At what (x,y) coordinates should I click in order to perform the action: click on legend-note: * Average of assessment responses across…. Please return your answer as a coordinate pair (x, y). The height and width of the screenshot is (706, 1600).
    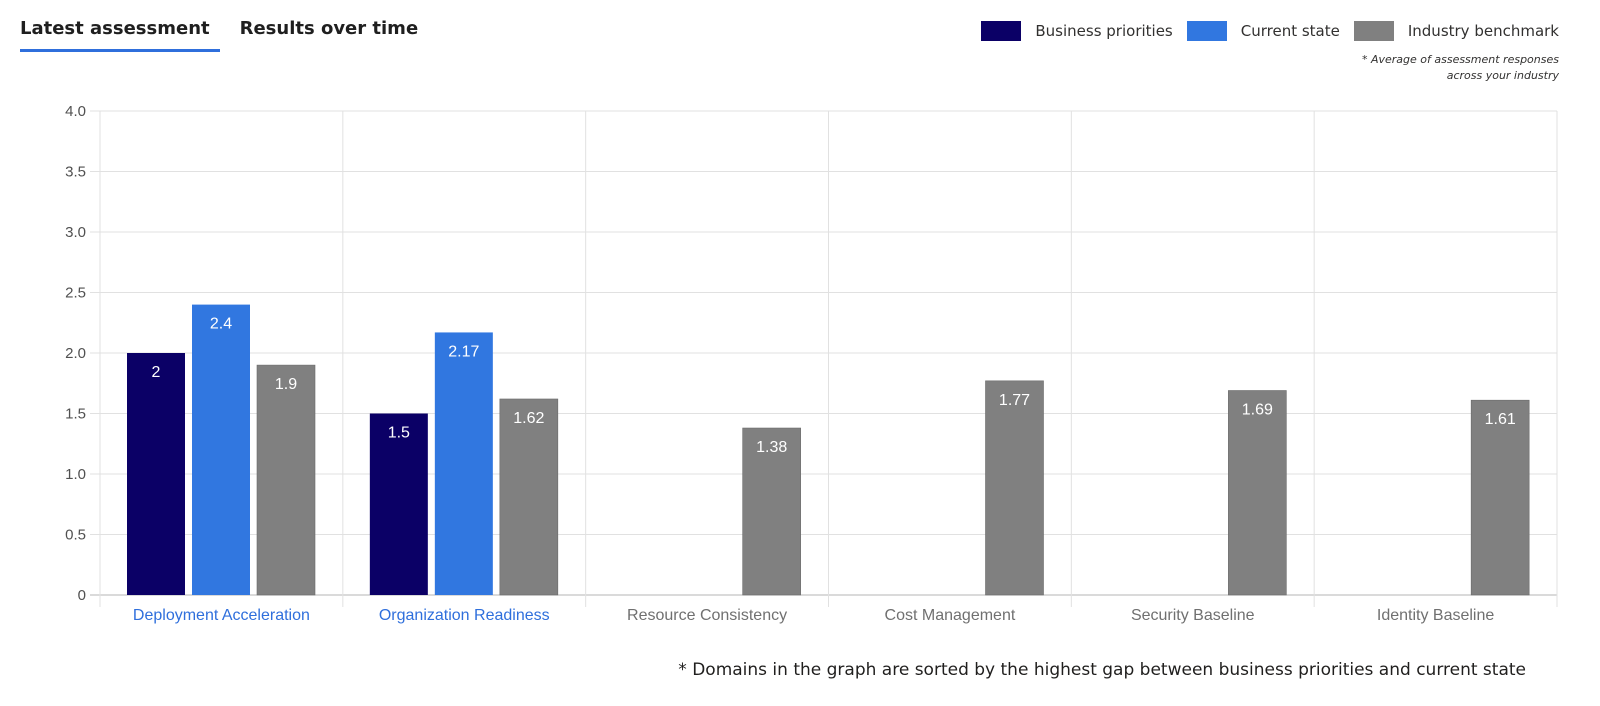
    Looking at the image, I should click on (1460, 68).